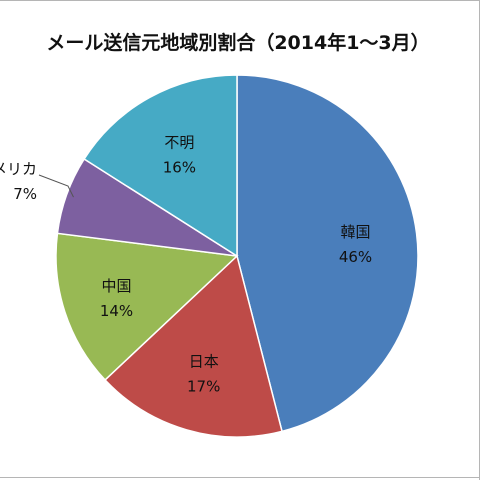 This screenshot has height=480, width=480. What do you see at coordinates (355, 257) in the screenshot?
I see `slice-1-value-label: 46%` at bounding box center [355, 257].